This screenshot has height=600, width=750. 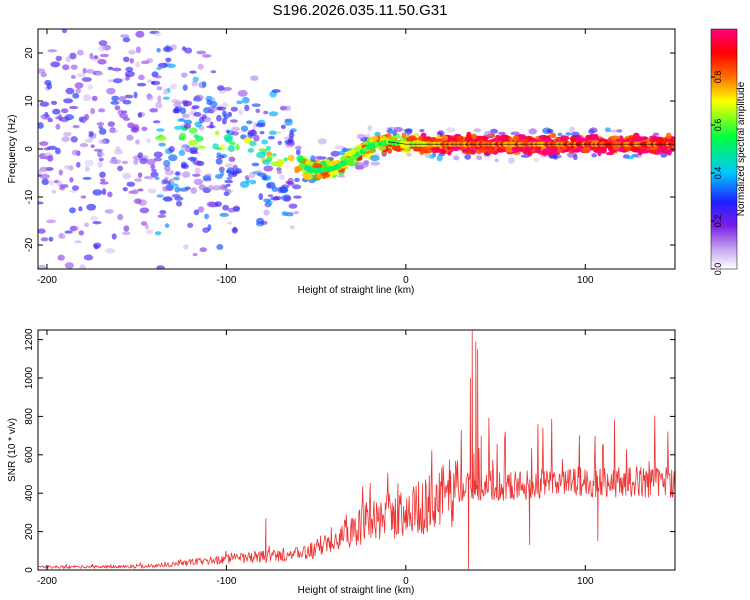 What do you see at coordinates (718, 221) in the screenshot?
I see `colorbar-tick-label: 0.2` at bounding box center [718, 221].